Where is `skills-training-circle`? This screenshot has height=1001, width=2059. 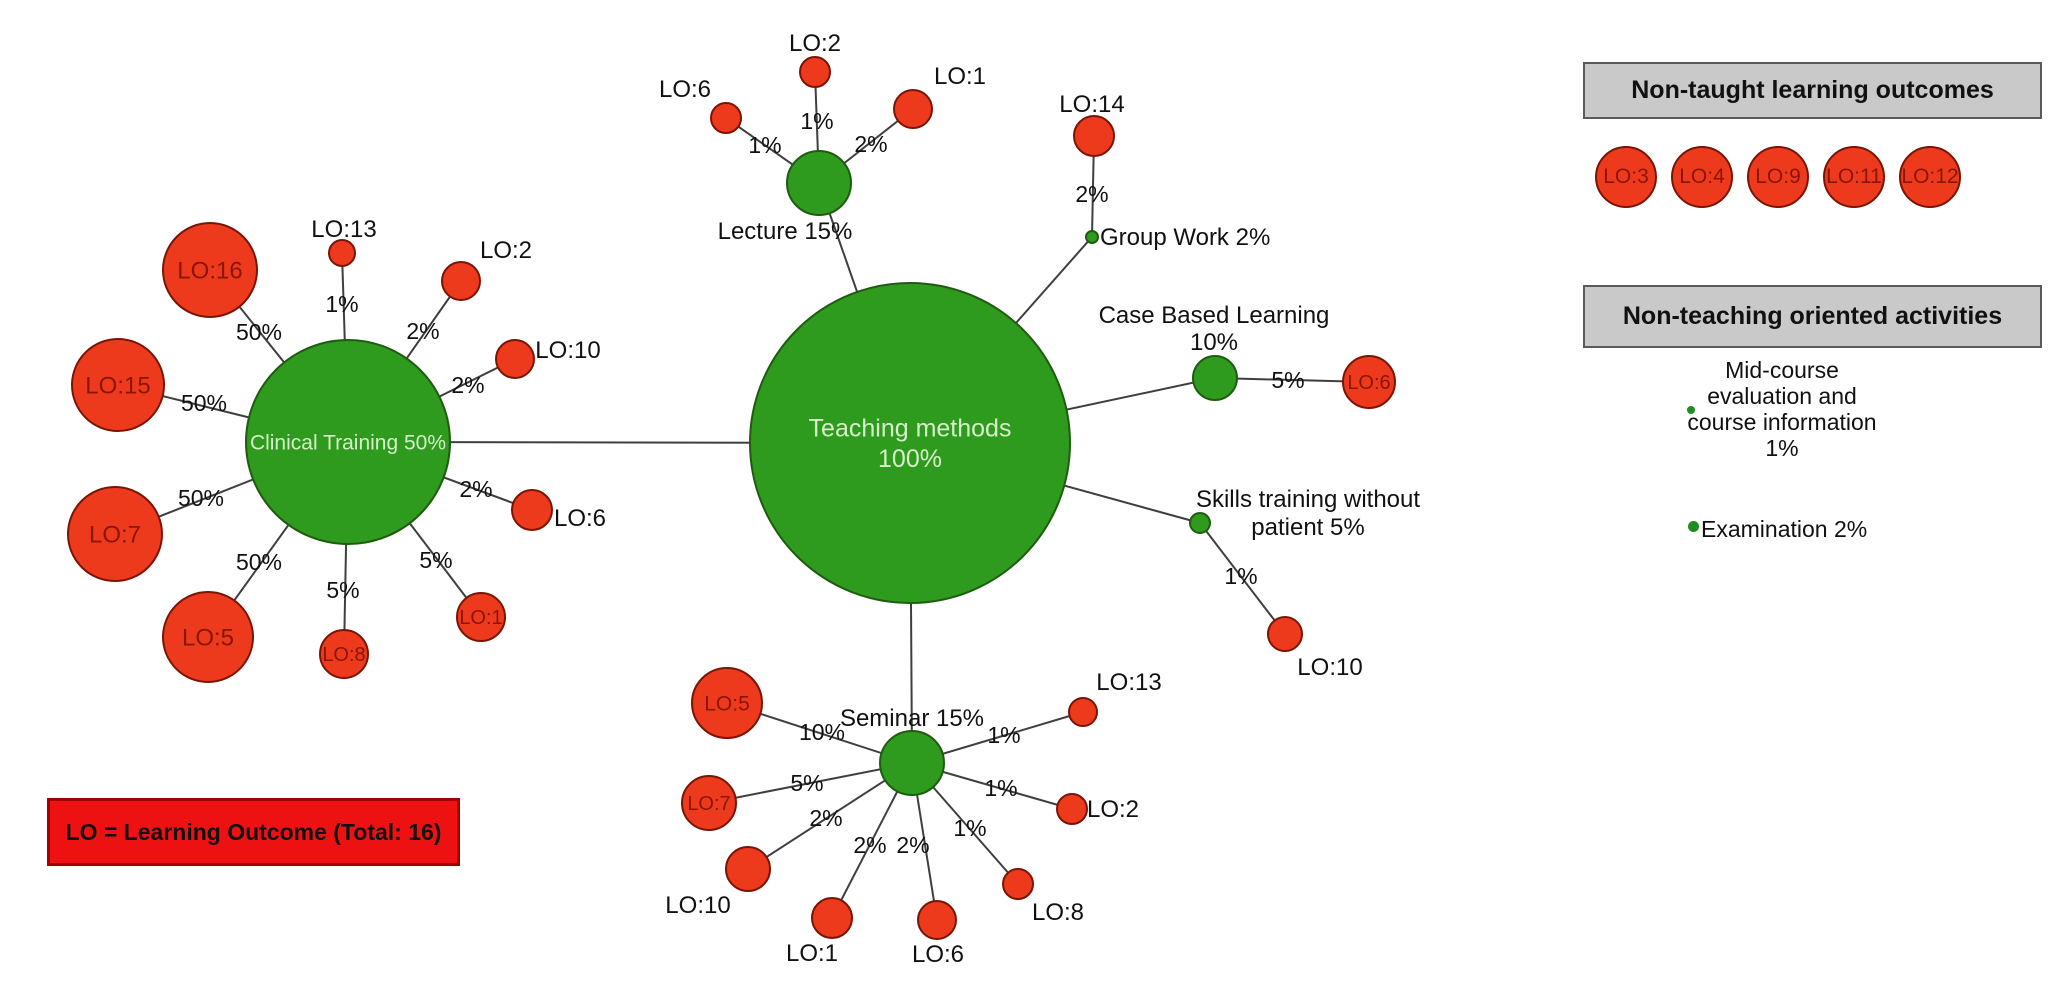 skills-training-circle is located at coordinates (1200, 523).